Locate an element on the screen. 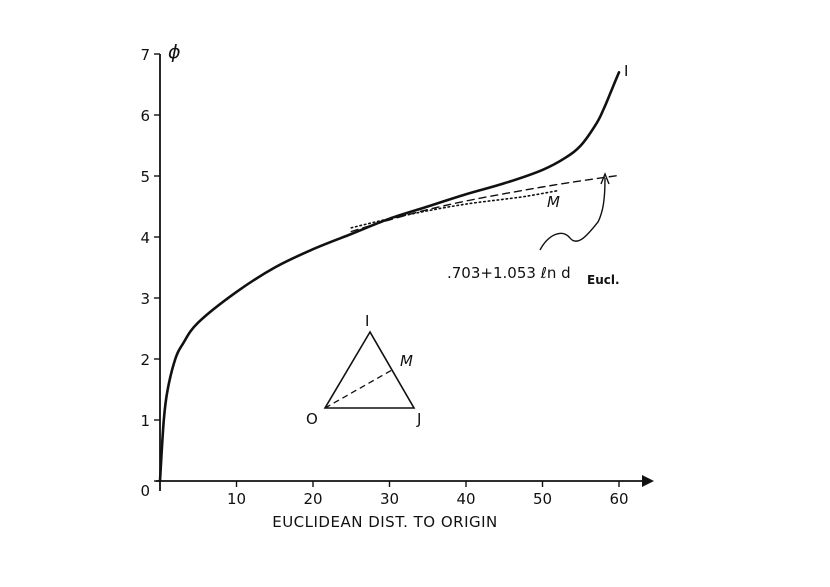 Image resolution: width=830 pixels, height=587 pixels. series-m-line is located at coordinates (454, 209).